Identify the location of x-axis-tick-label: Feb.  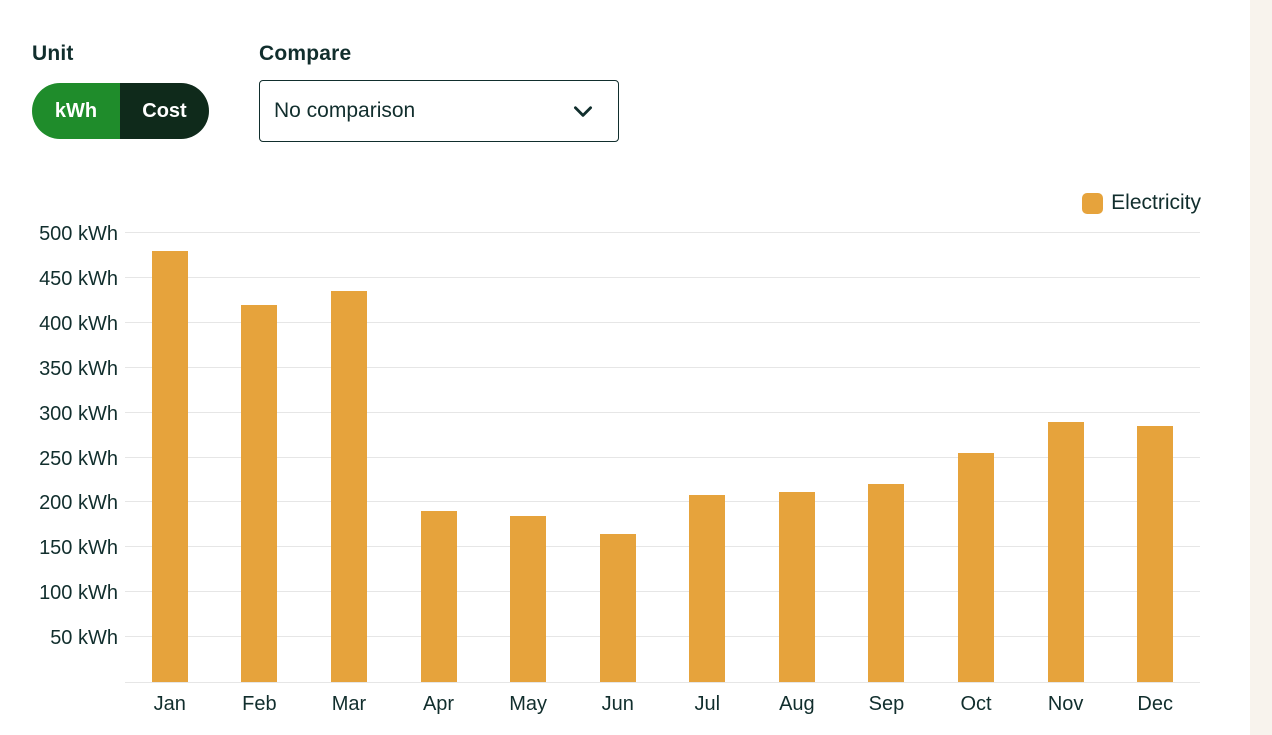
(259, 704).